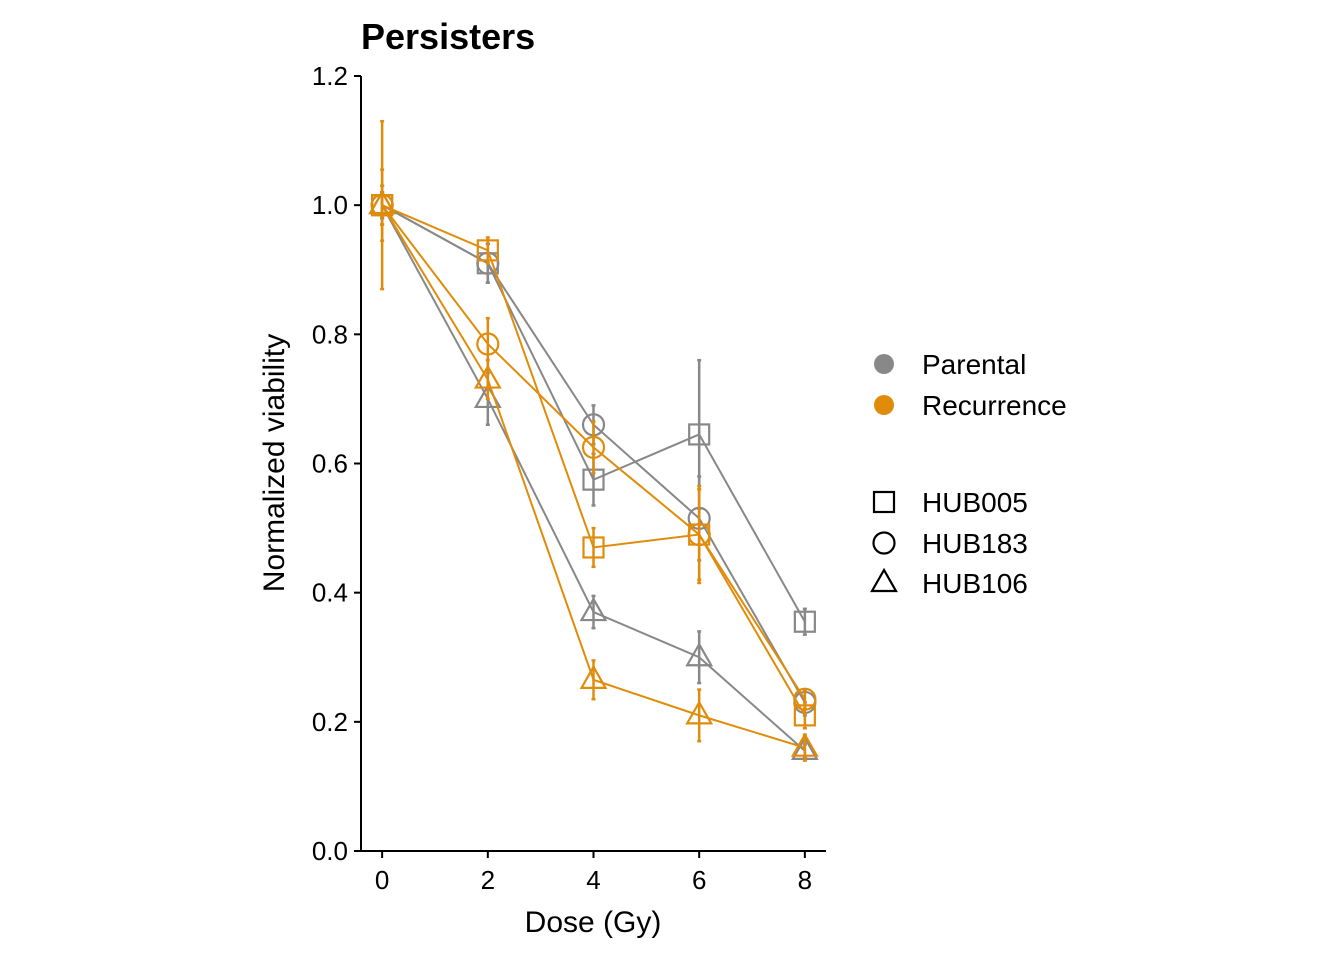 The image size is (1344, 960). I want to click on chart-title: Persisters, so click(448, 36).